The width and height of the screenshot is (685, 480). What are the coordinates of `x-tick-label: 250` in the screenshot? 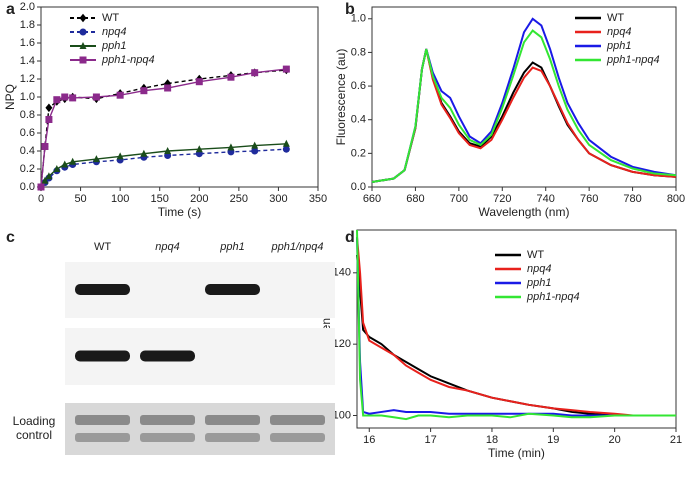 It's located at (239, 199).